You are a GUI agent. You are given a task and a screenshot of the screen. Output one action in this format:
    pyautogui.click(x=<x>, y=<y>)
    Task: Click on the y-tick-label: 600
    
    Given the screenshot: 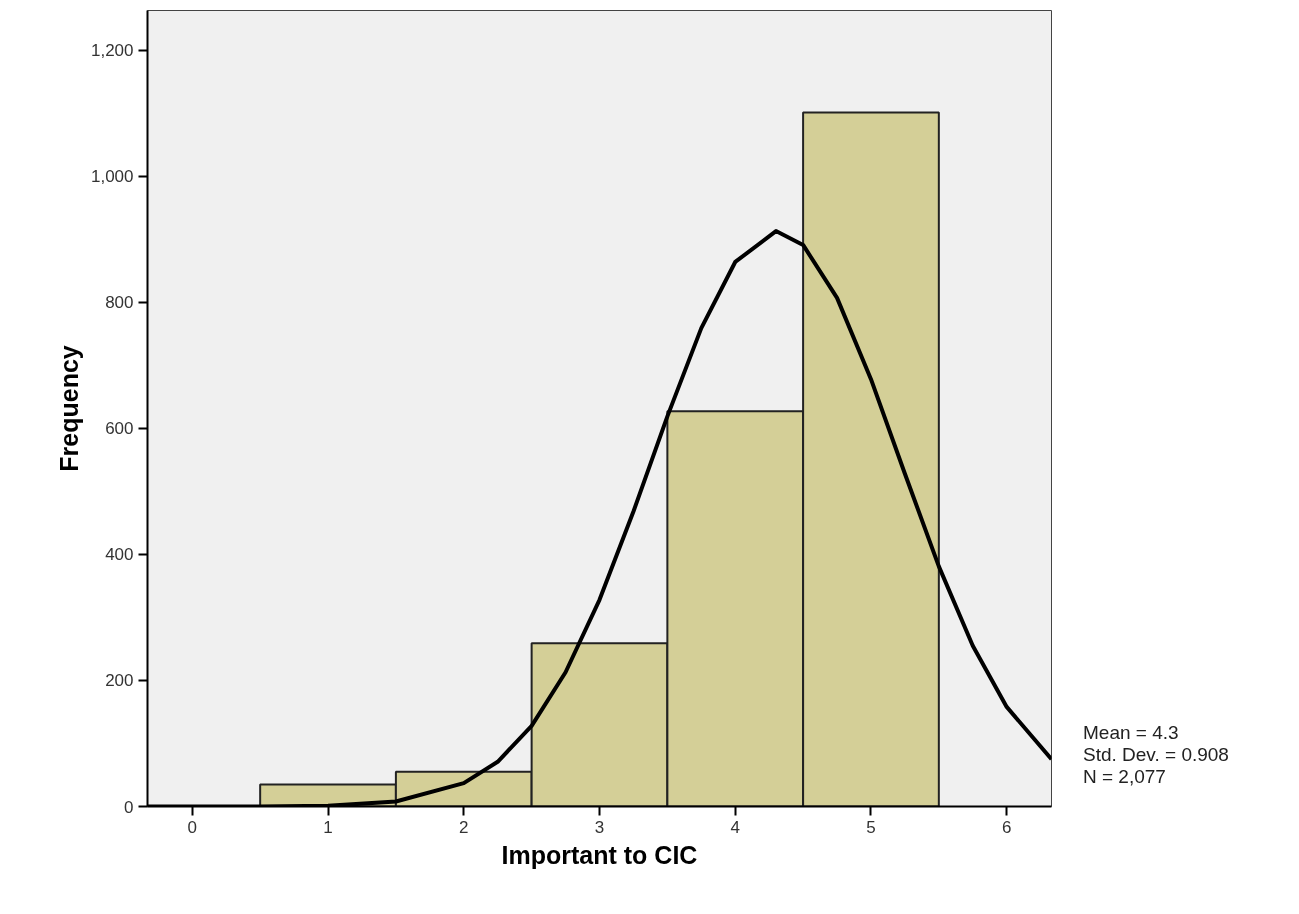 What is the action you would take?
    pyautogui.click(x=119, y=429)
    